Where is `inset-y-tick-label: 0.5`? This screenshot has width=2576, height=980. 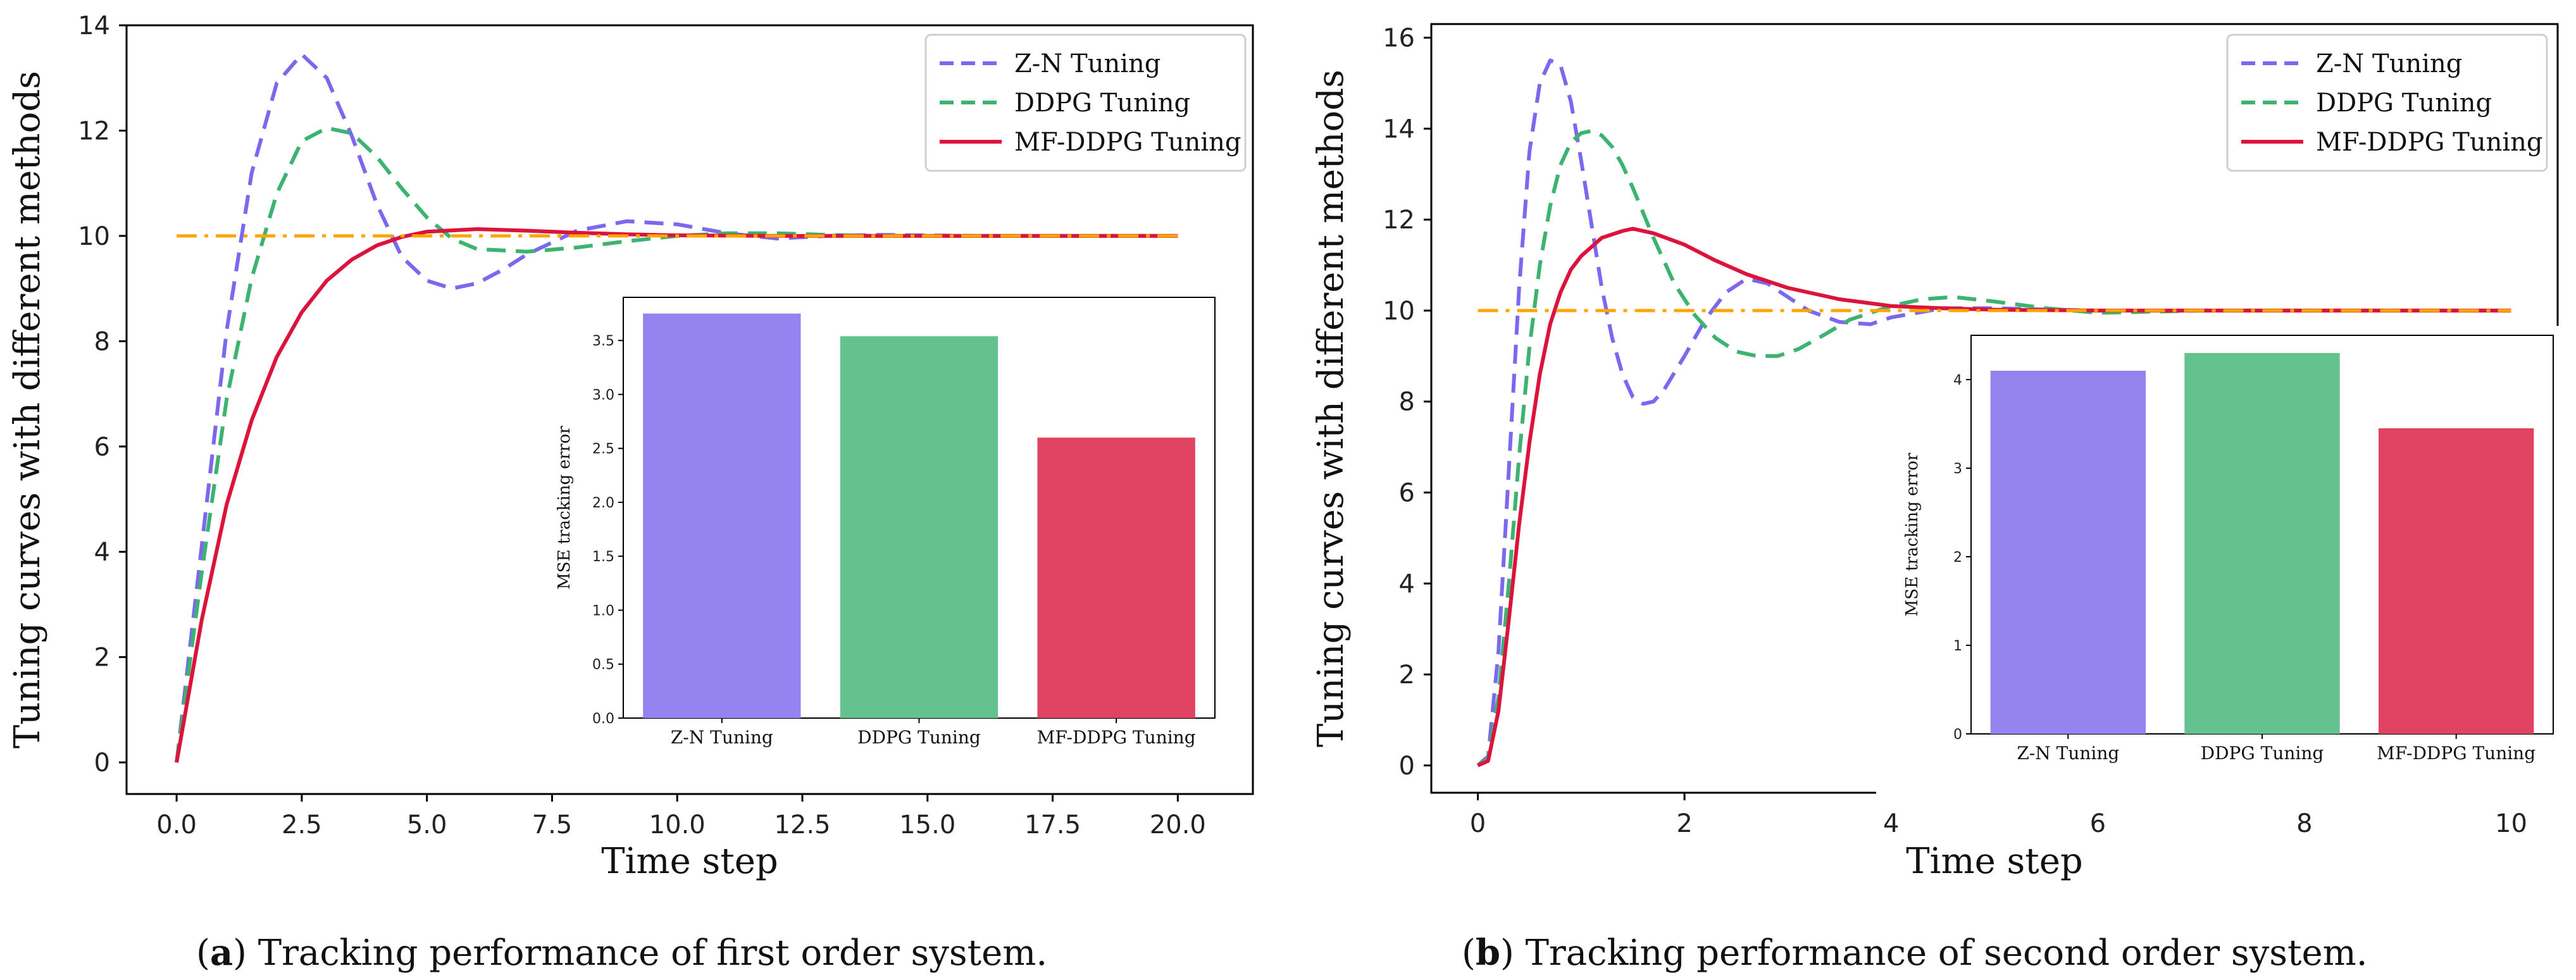 inset-y-tick-label: 0.5 is located at coordinates (603, 665).